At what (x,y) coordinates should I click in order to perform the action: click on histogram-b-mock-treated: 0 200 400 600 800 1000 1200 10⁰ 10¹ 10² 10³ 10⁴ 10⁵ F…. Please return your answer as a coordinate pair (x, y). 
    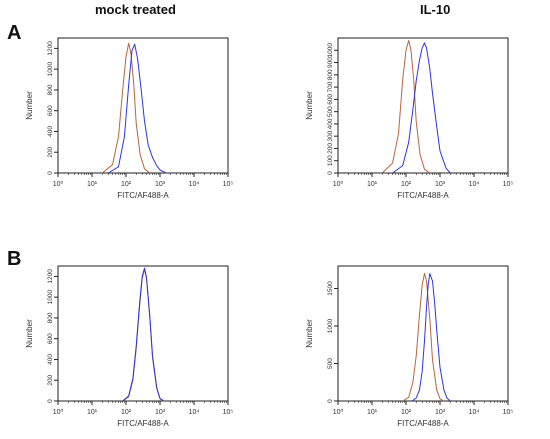
    Looking at the image, I should click on (129, 346).